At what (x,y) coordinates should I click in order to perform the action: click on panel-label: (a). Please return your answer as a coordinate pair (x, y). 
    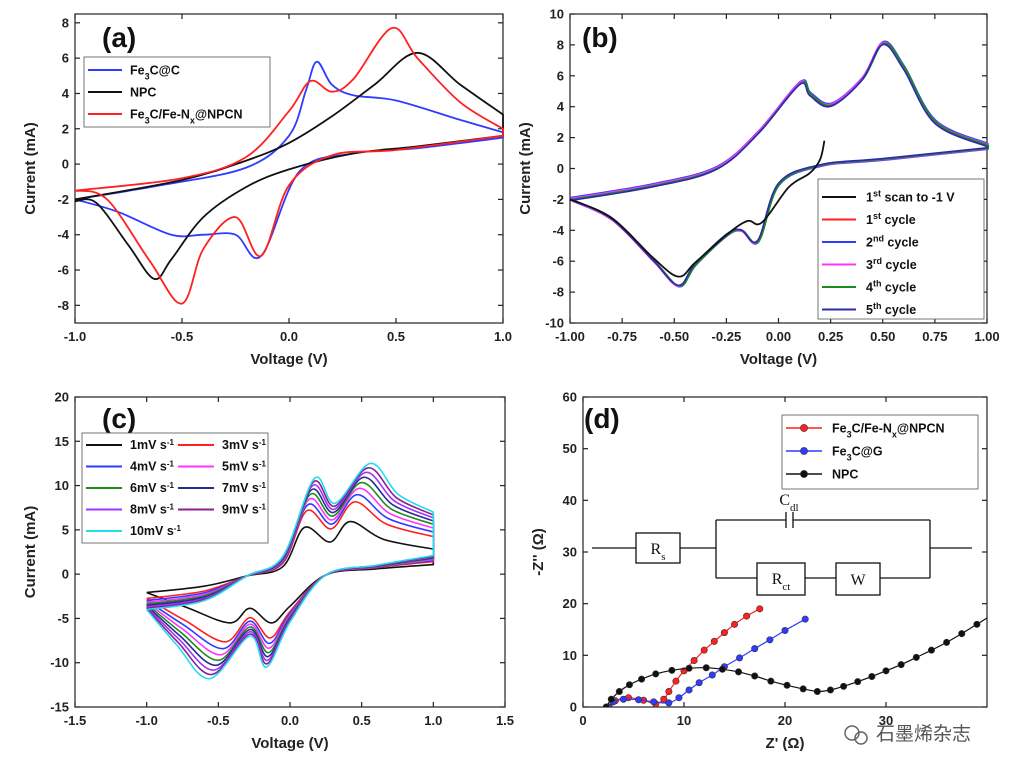
    Looking at the image, I should click on (119, 37).